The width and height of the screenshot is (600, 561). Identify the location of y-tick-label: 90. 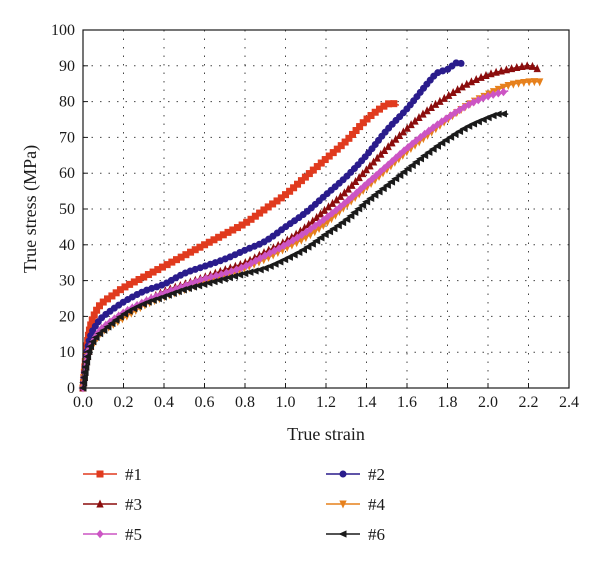
(67, 66).